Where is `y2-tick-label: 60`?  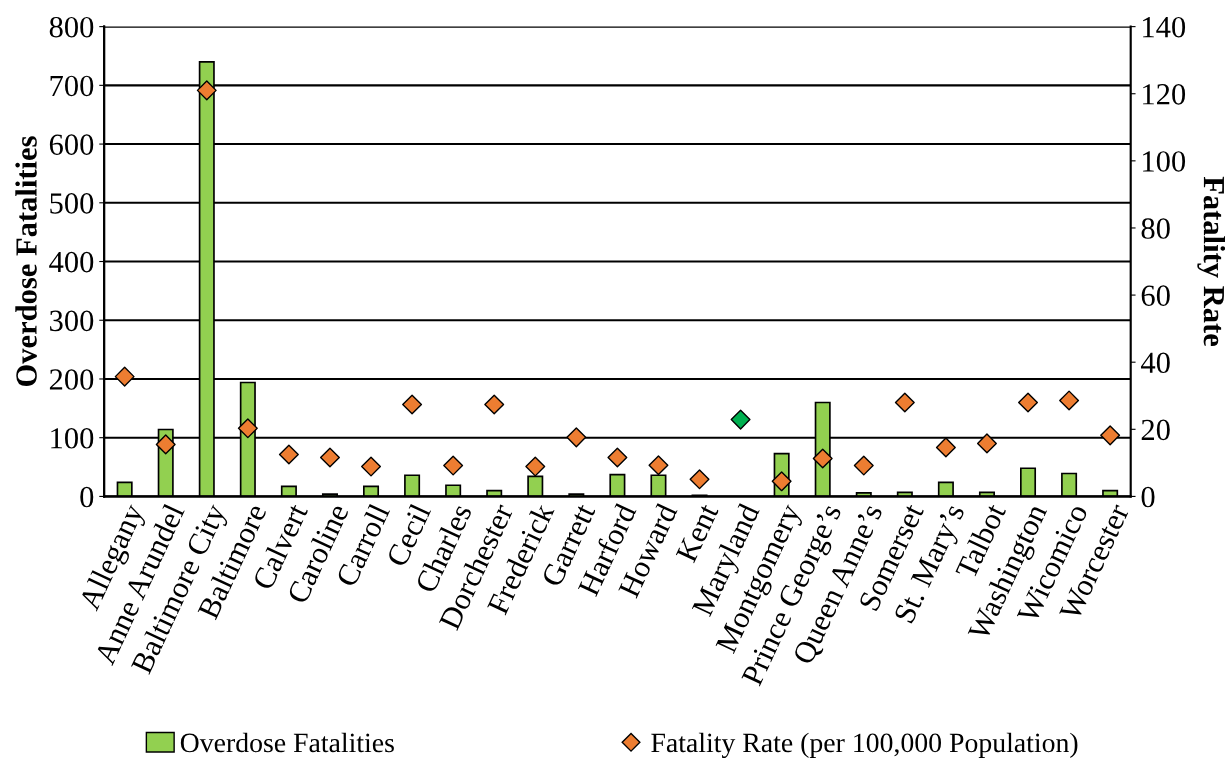
y2-tick-label: 60 is located at coordinates (1155, 295).